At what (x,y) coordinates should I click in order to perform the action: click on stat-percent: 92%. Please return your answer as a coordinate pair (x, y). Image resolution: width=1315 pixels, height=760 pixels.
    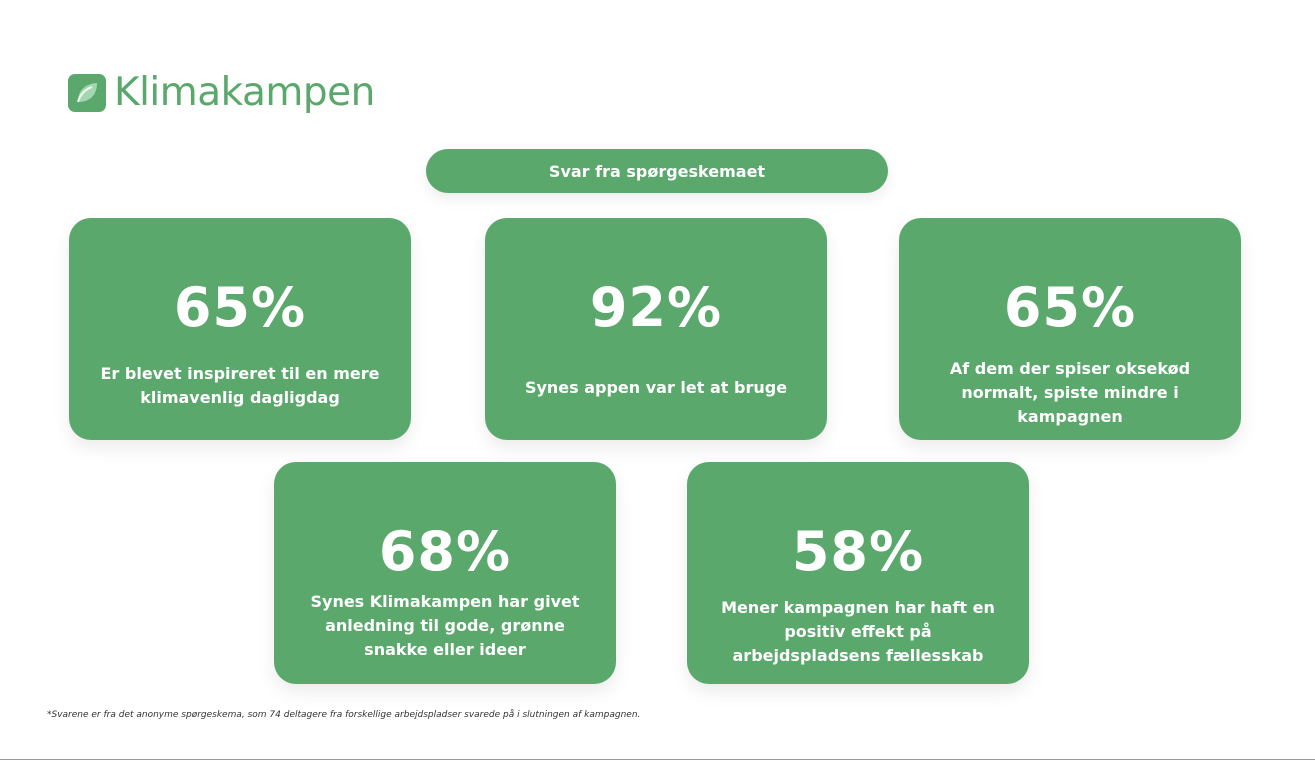
    Looking at the image, I should click on (656, 307).